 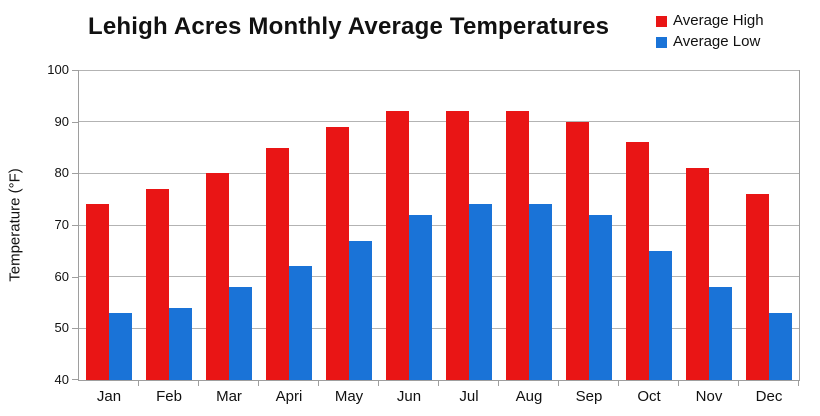 What do you see at coordinates (469, 396) in the screenshot?
I see `x-tick-label-jul: Jul` at bounding box center [469, 396].